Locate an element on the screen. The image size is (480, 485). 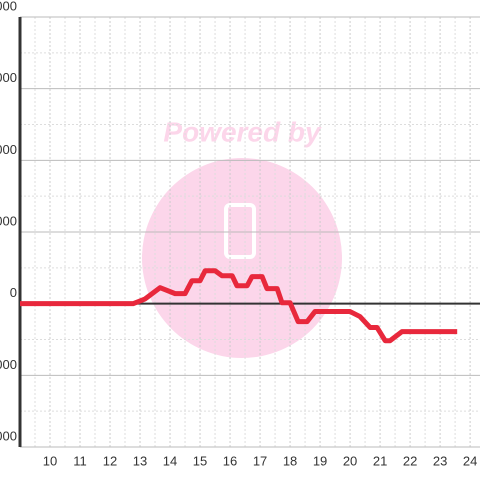
x-tick-label: 21 is located at coordinates (380, 460).